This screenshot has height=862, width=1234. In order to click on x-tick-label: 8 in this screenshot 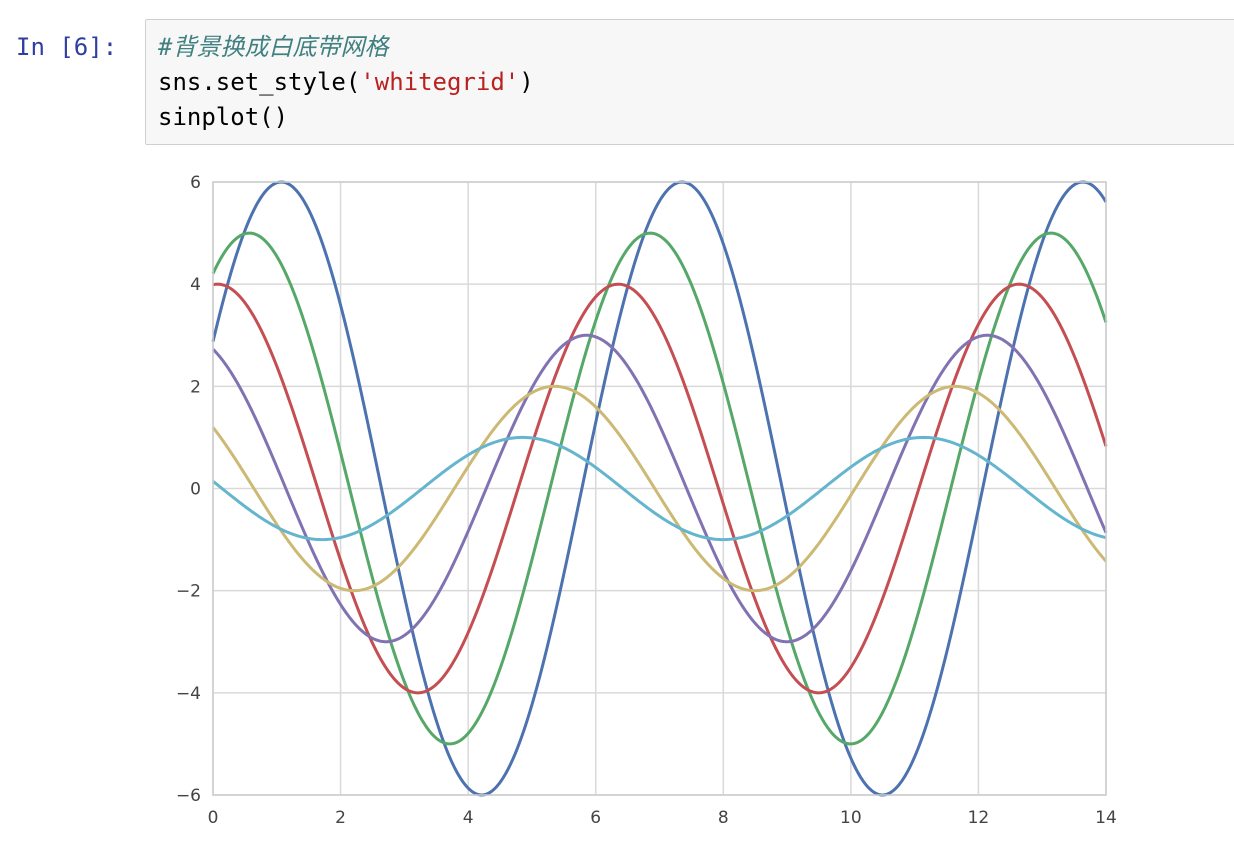, I will do `click(723, 818)`.